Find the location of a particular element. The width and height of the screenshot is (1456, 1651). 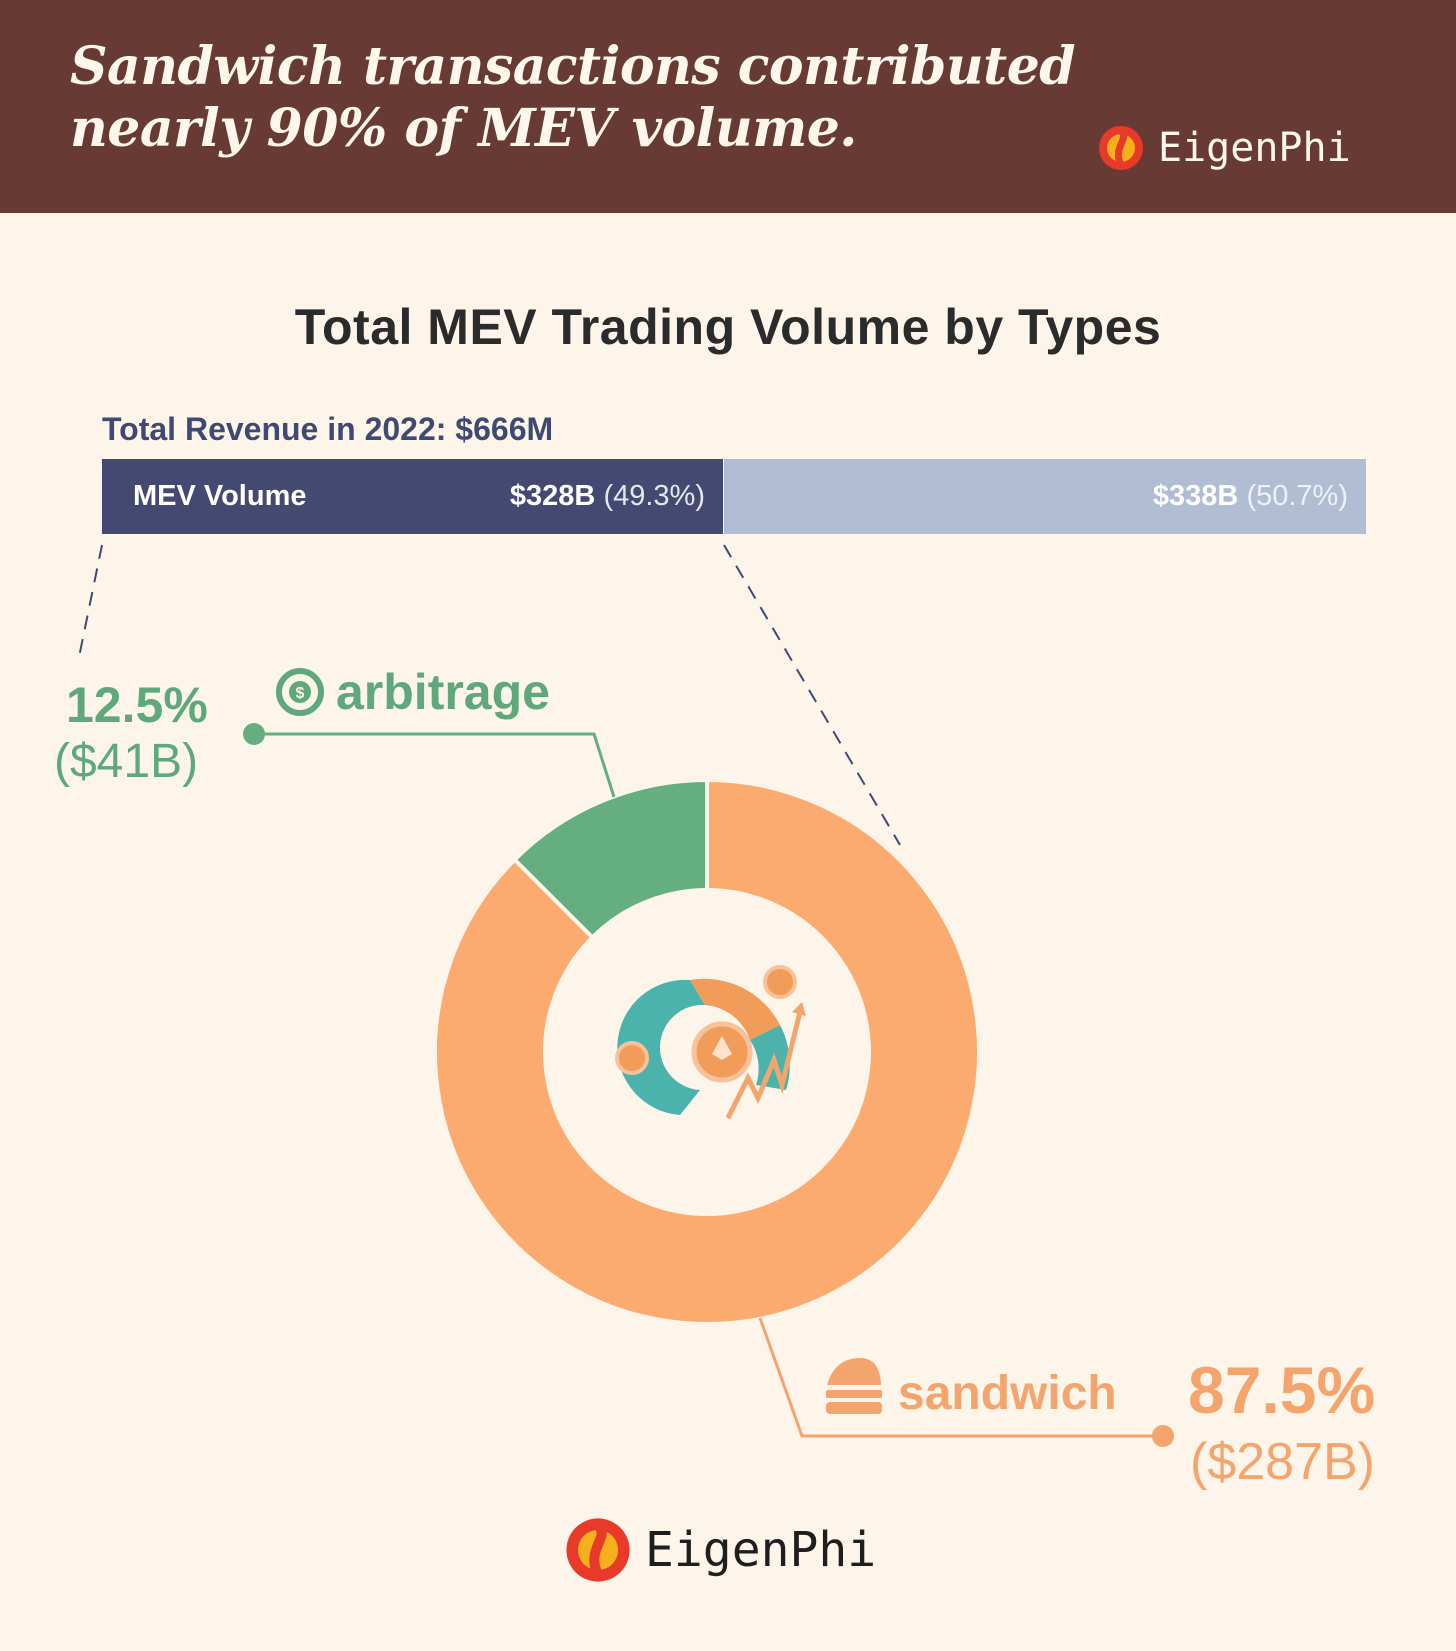

arbitrage-label: arbitrage is located at coordinates (443, 692).